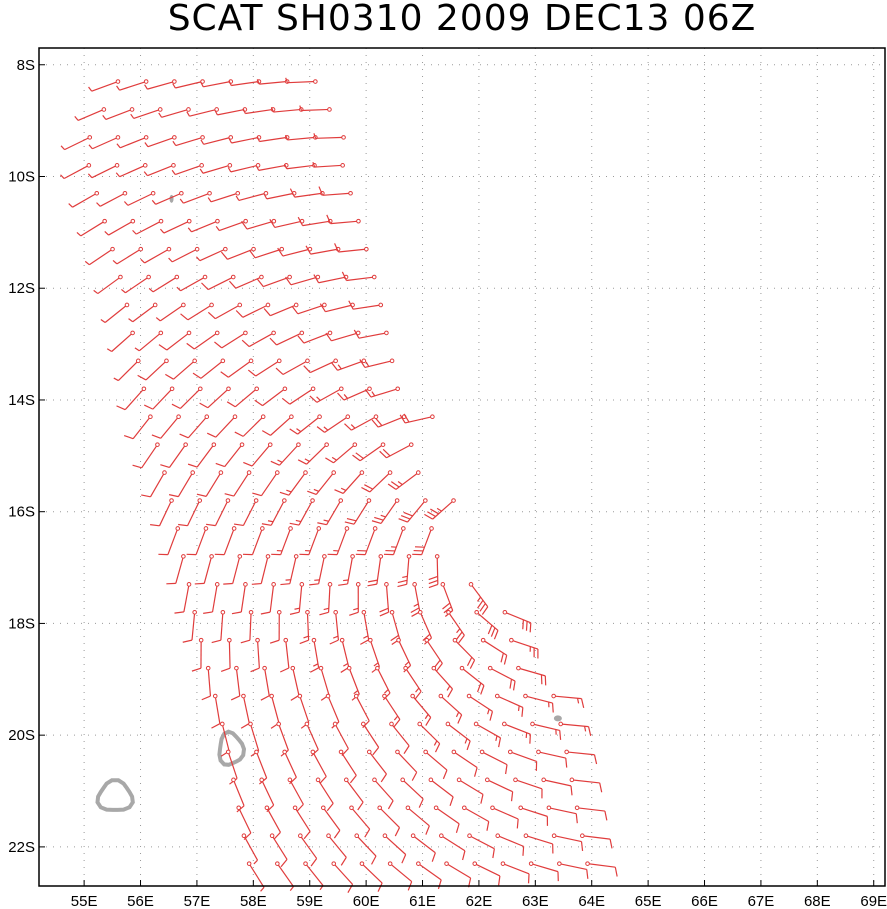  I want to click on x-tick-label: 56E, so click(140, 901).